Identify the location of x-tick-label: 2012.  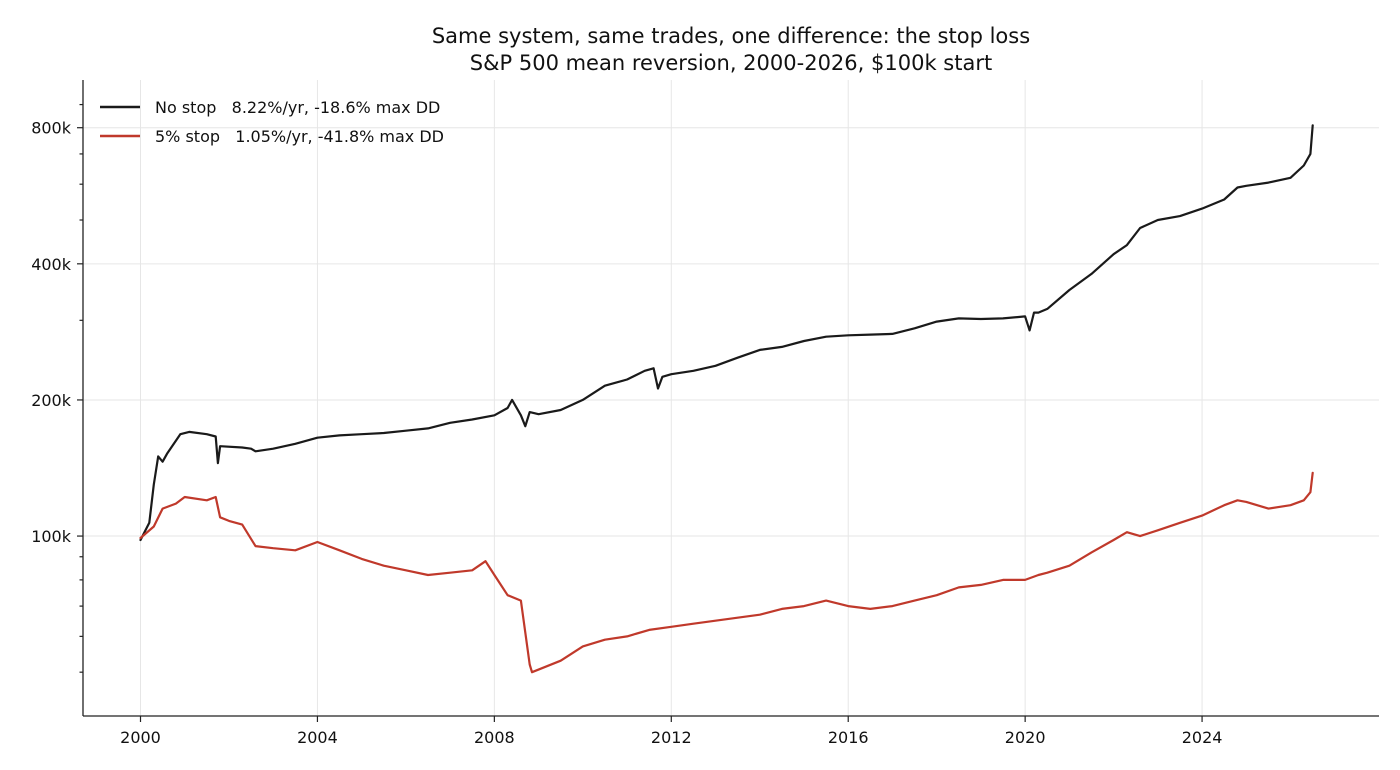
(671, 737).